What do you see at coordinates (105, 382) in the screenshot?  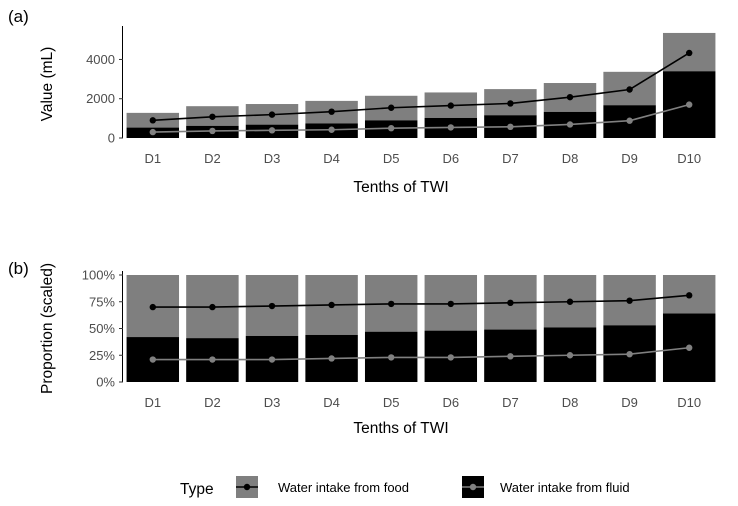 I see `y-tick-label: 0%` at bounding box center [105, 382].